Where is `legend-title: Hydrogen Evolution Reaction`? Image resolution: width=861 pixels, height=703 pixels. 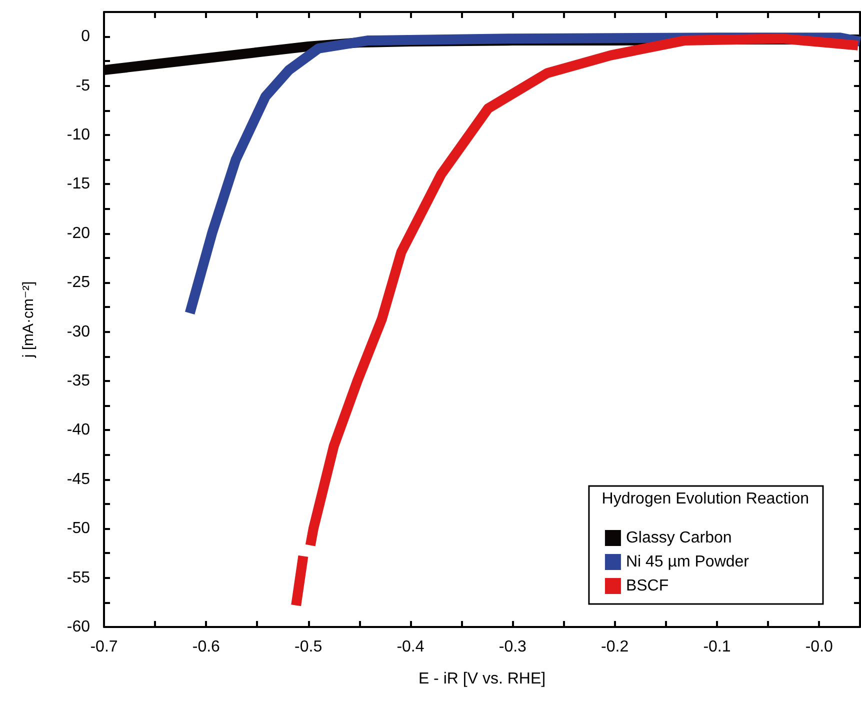
legend-title: Hydrogen Evolution Reaction is located at coordinates (705, 499).